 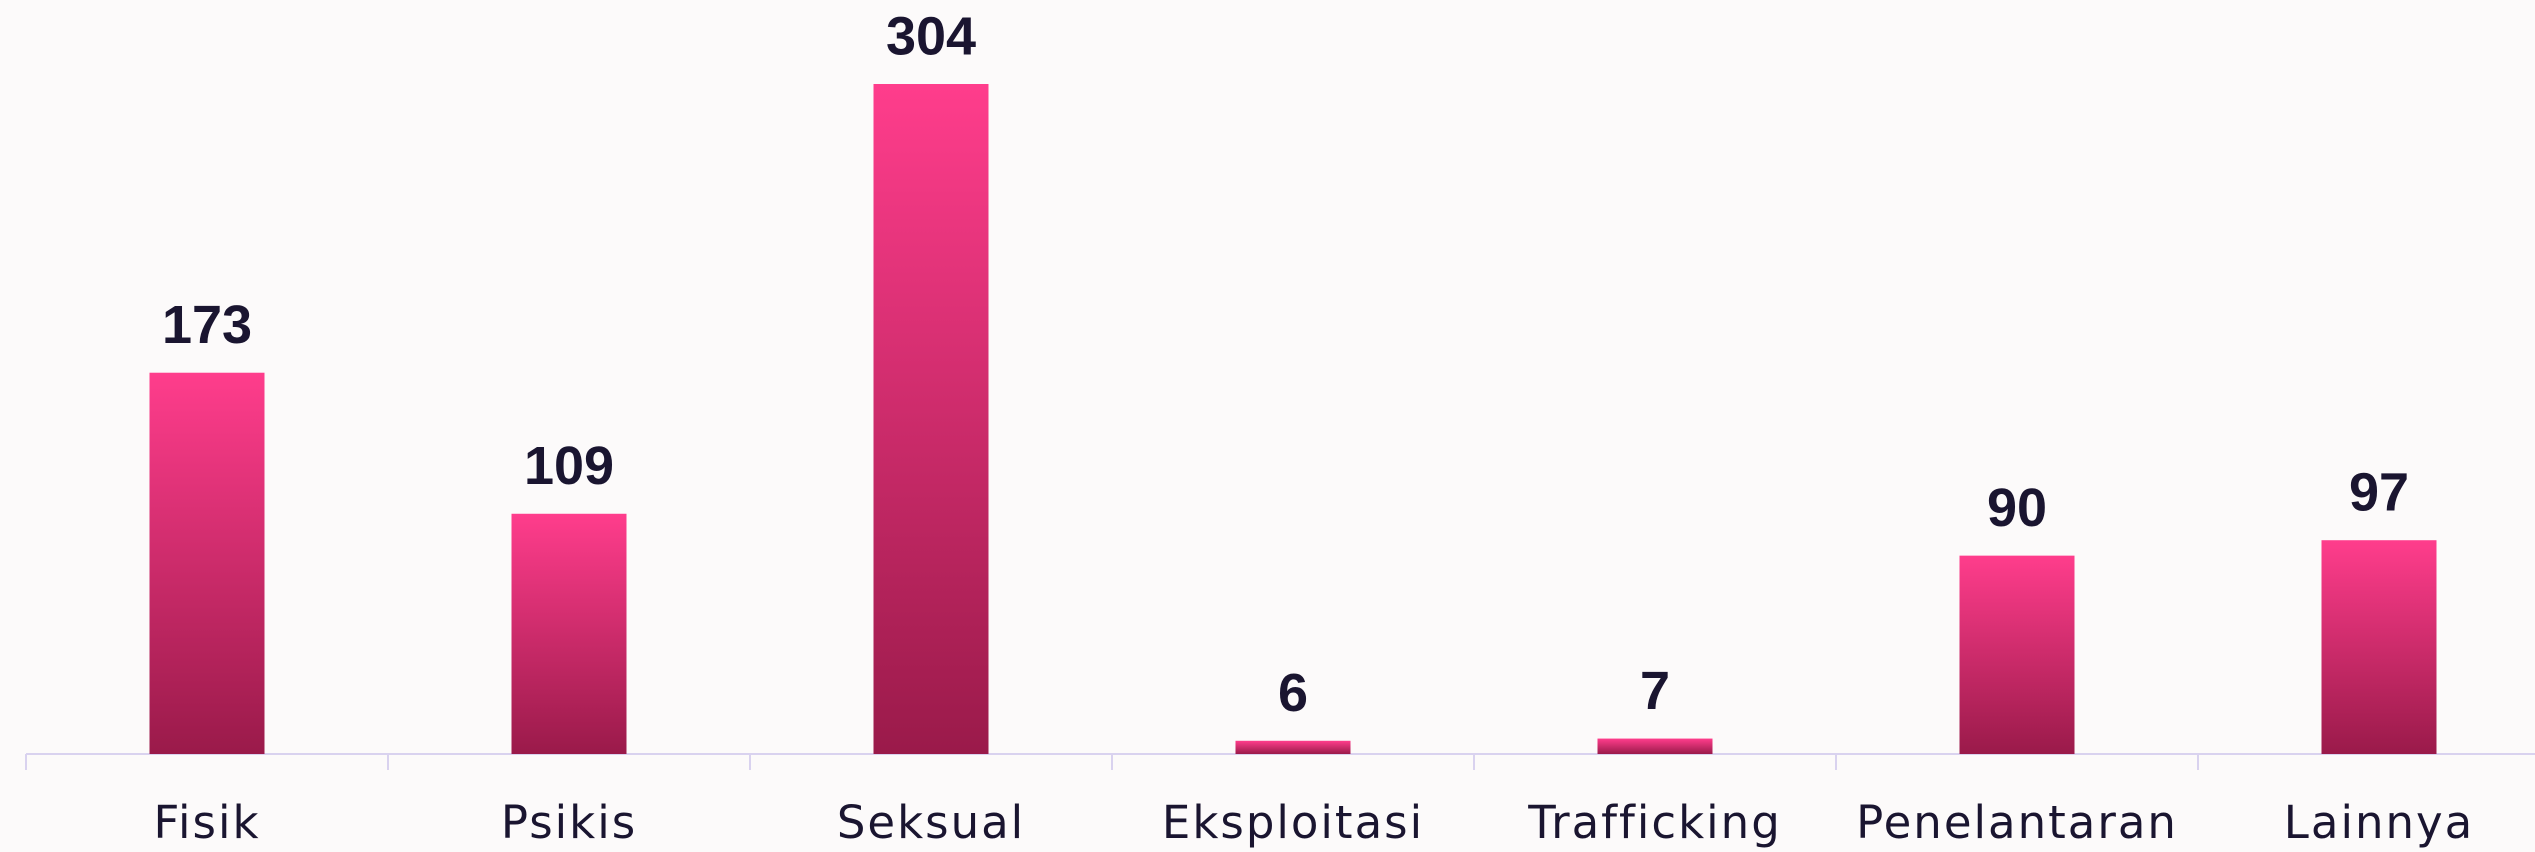 I want to click on data-label: 90, so click(x=2017, y=508).